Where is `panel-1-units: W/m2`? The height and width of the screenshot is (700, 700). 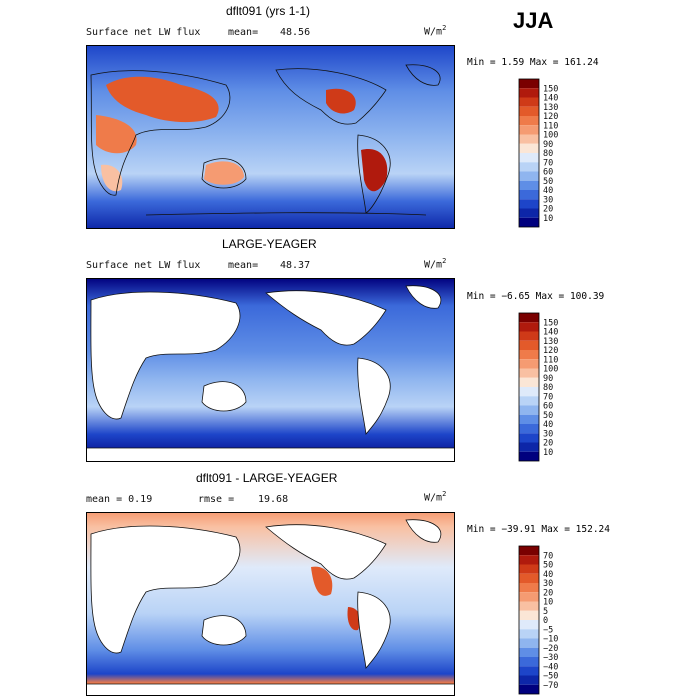 panel-1-units: W/m2 is located at coordinates (435, 31).